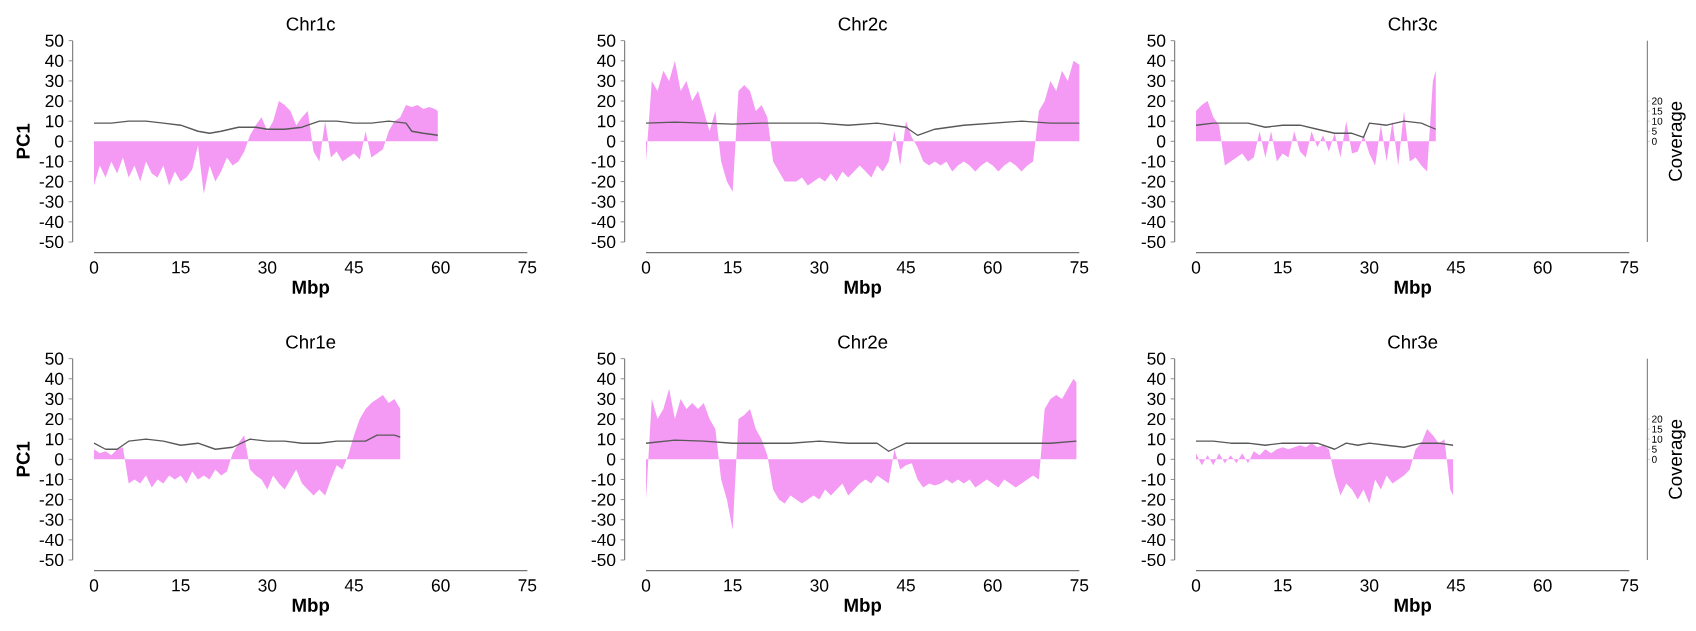  Describe the element at coordinates (863, 23) in the screenshot. I see `chart-title: Chr2c` at that location.